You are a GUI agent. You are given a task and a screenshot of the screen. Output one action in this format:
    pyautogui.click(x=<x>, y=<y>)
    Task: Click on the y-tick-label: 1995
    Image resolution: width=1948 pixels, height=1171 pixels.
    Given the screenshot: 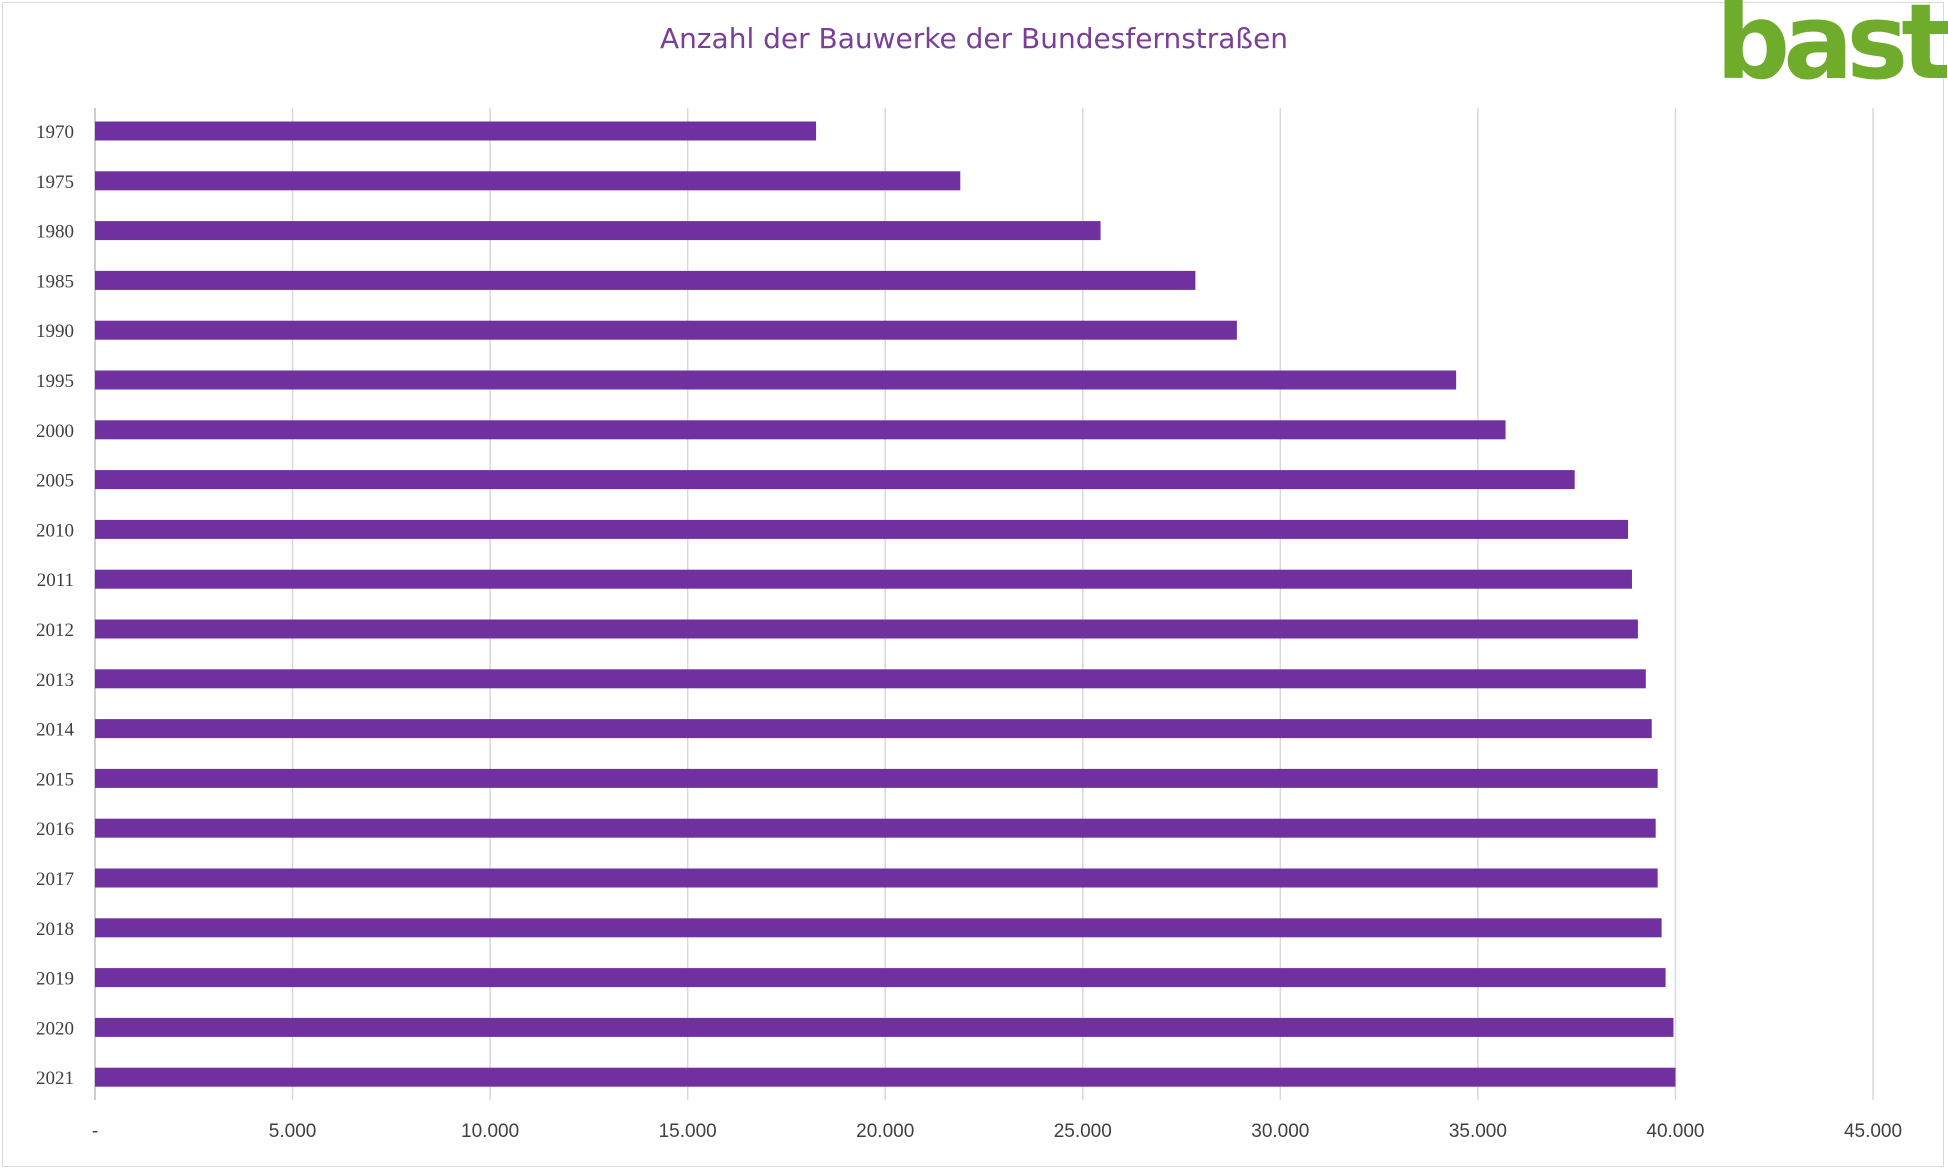 What is the action you would take?
    pyautogui.click(x=55, y=381)
    